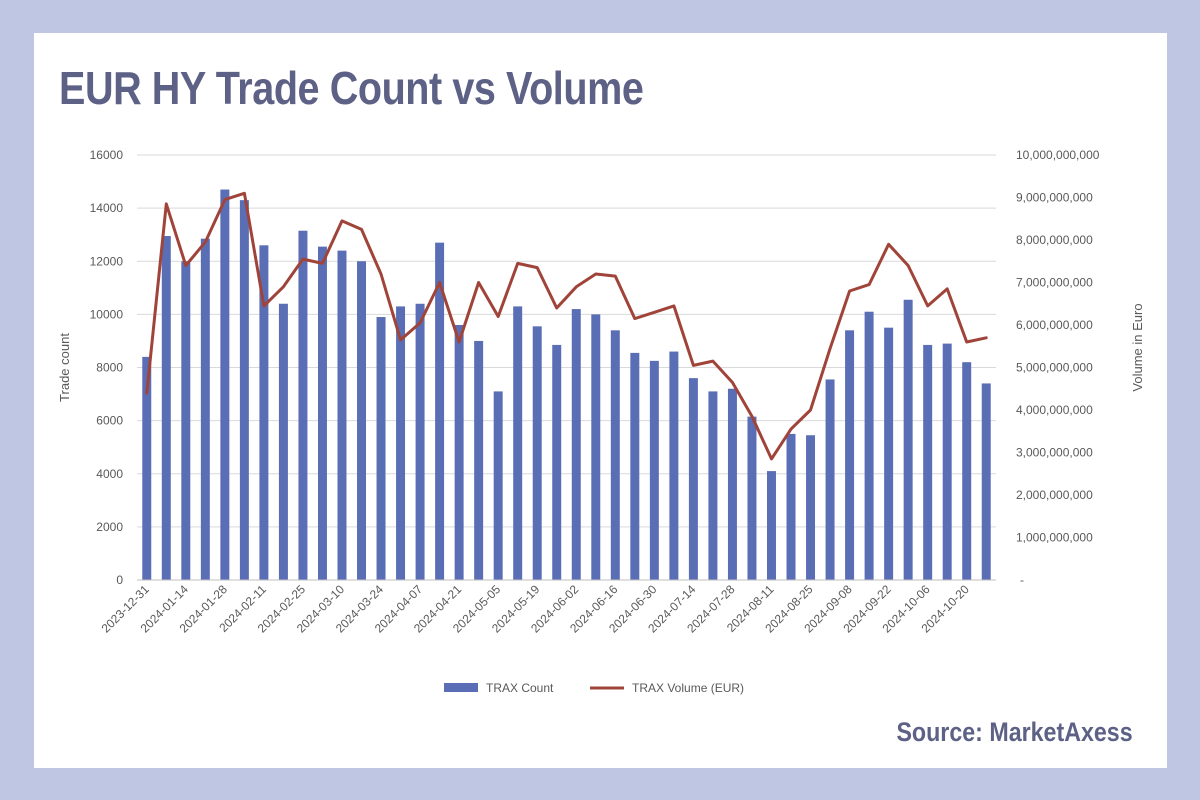 This screenshot has height=800, width=1200. Describe the element at coordinates (1054, 198) in the screenshot. I see `y-right-tick-label: 9,000,000,000` at that location.